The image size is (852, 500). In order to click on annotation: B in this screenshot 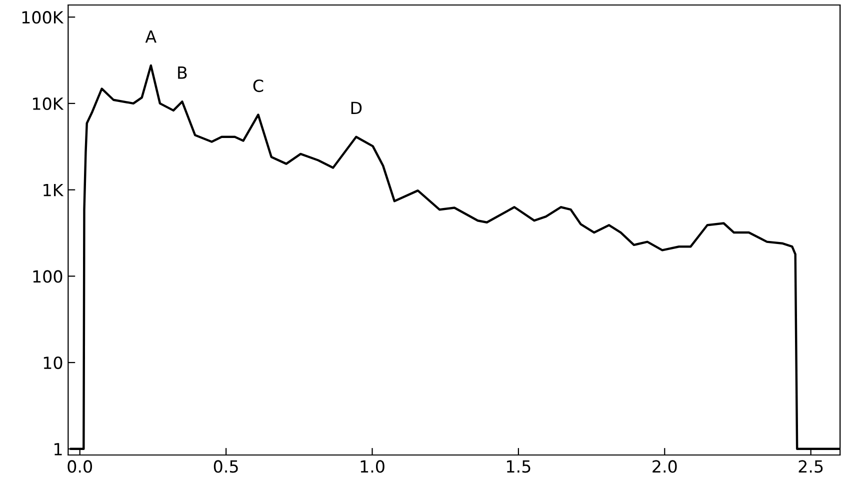, I will do `click(182, 72)`.